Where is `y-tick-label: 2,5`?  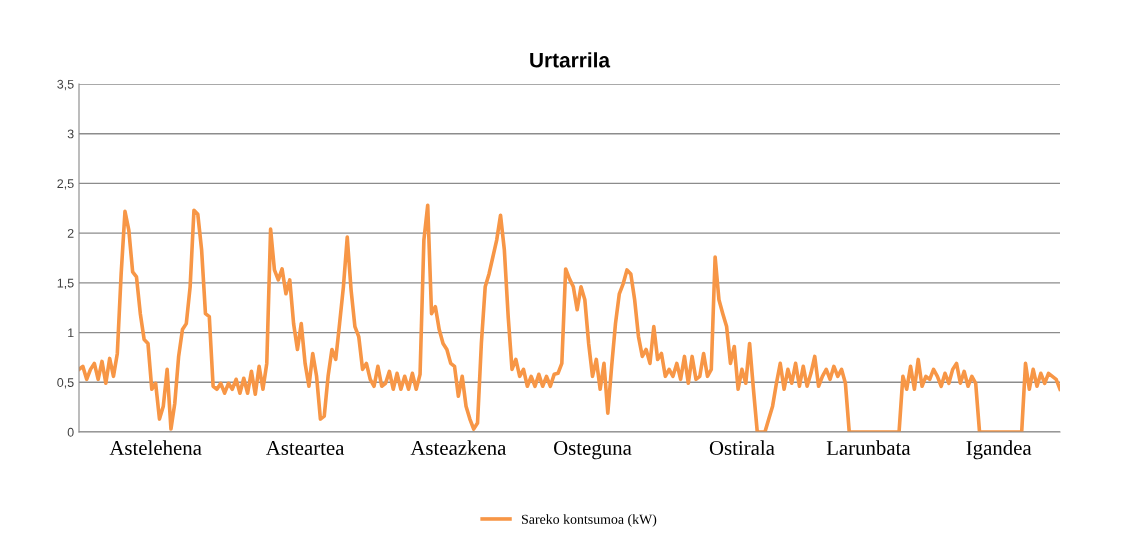 y-tick-label: 2,5 is located at coordinates (65, 184).